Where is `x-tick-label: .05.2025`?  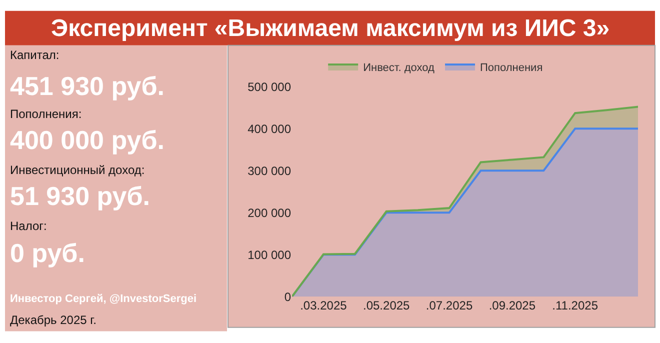
x-tick-label: .05.2025 is located at coordinates (386, 305).